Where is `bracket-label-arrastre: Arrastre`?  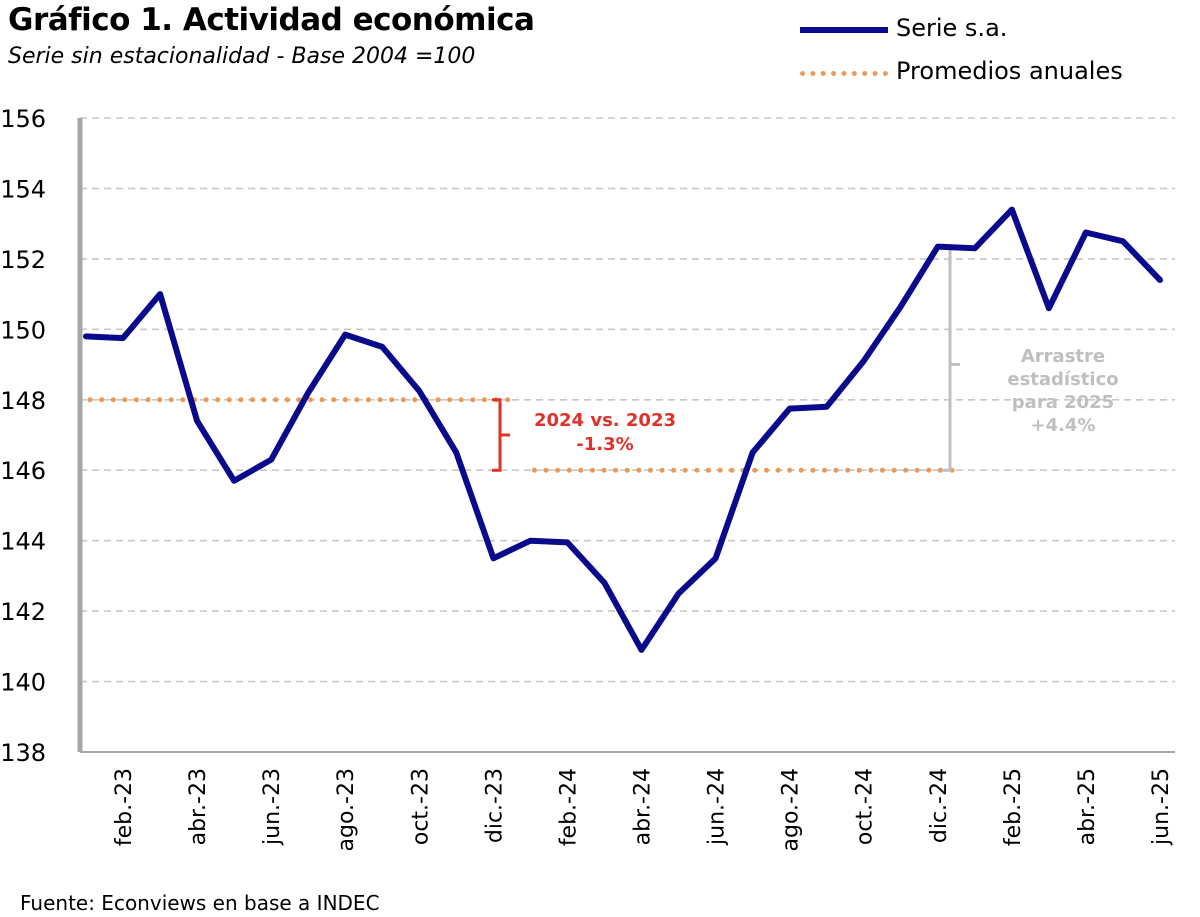 bracket-label-arrastre: Arrastre is located at coordinates (1063, 356).